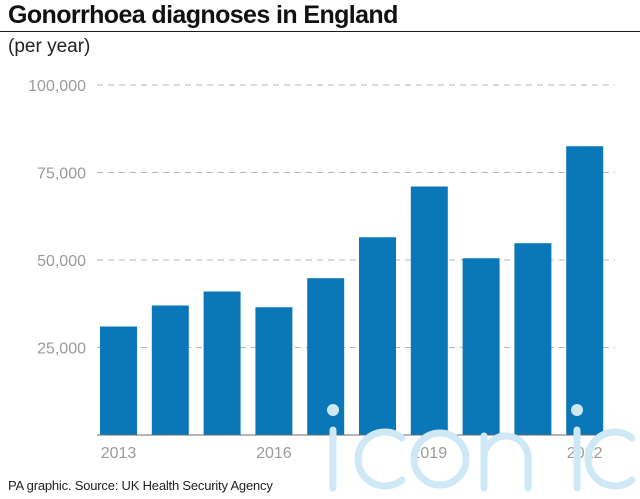 The width and height of the screenshot is (640, 499). Describe the element at coordinates (430, 453) in the screenshot. I see `x-tick-label: 2019` at that location.